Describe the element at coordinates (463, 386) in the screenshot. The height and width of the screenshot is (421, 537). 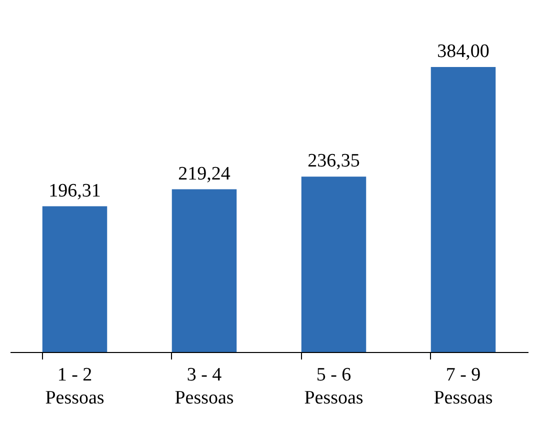
I see `x-tick-label: 7 - 9 Pessoas` at that location.